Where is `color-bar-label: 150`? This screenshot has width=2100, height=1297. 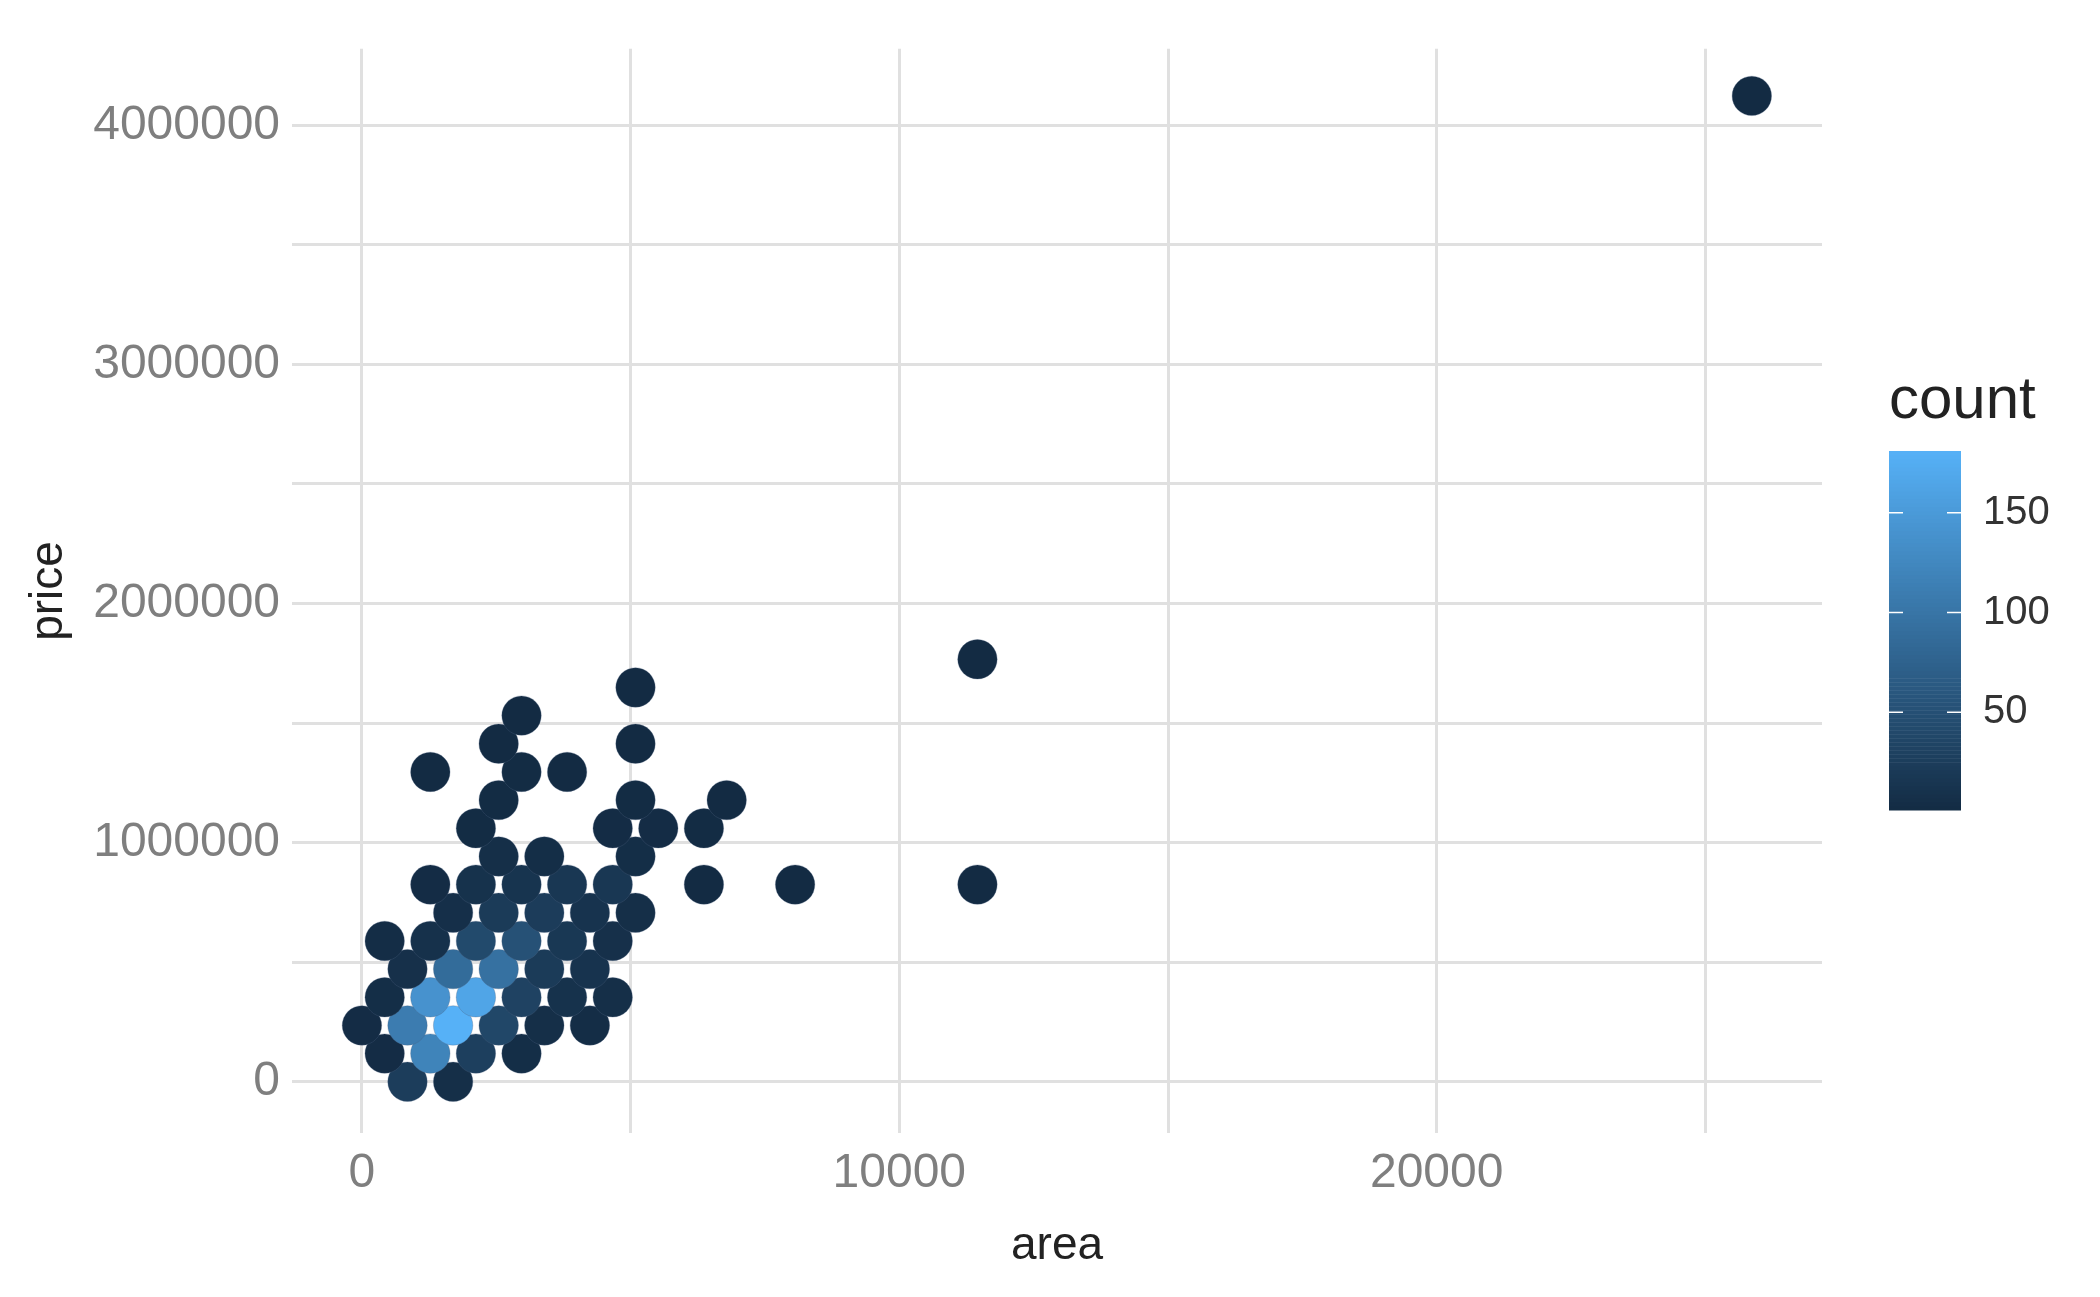
color-bar-label: 150 is located at coordinates (2016, 509).